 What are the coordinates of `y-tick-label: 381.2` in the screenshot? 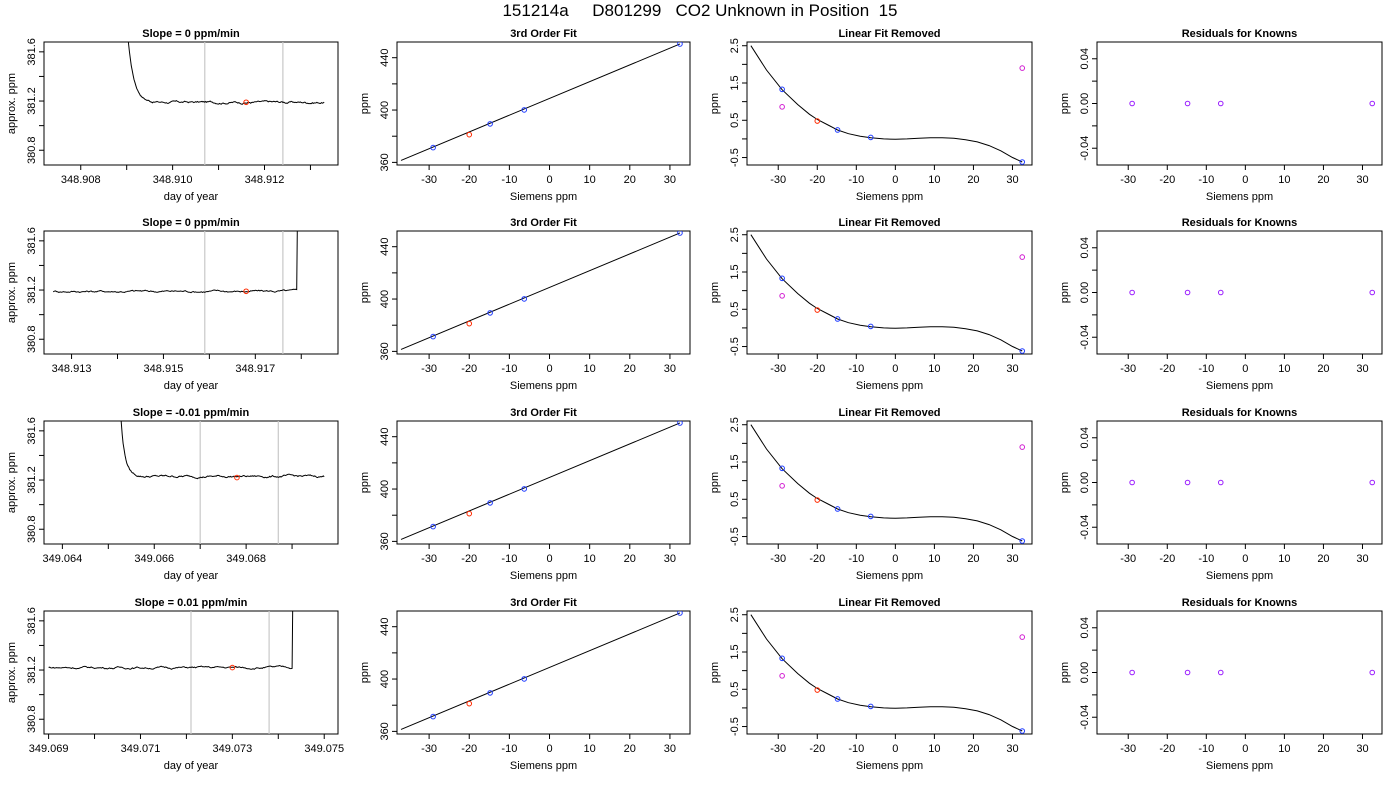 It's located at (32, 670).